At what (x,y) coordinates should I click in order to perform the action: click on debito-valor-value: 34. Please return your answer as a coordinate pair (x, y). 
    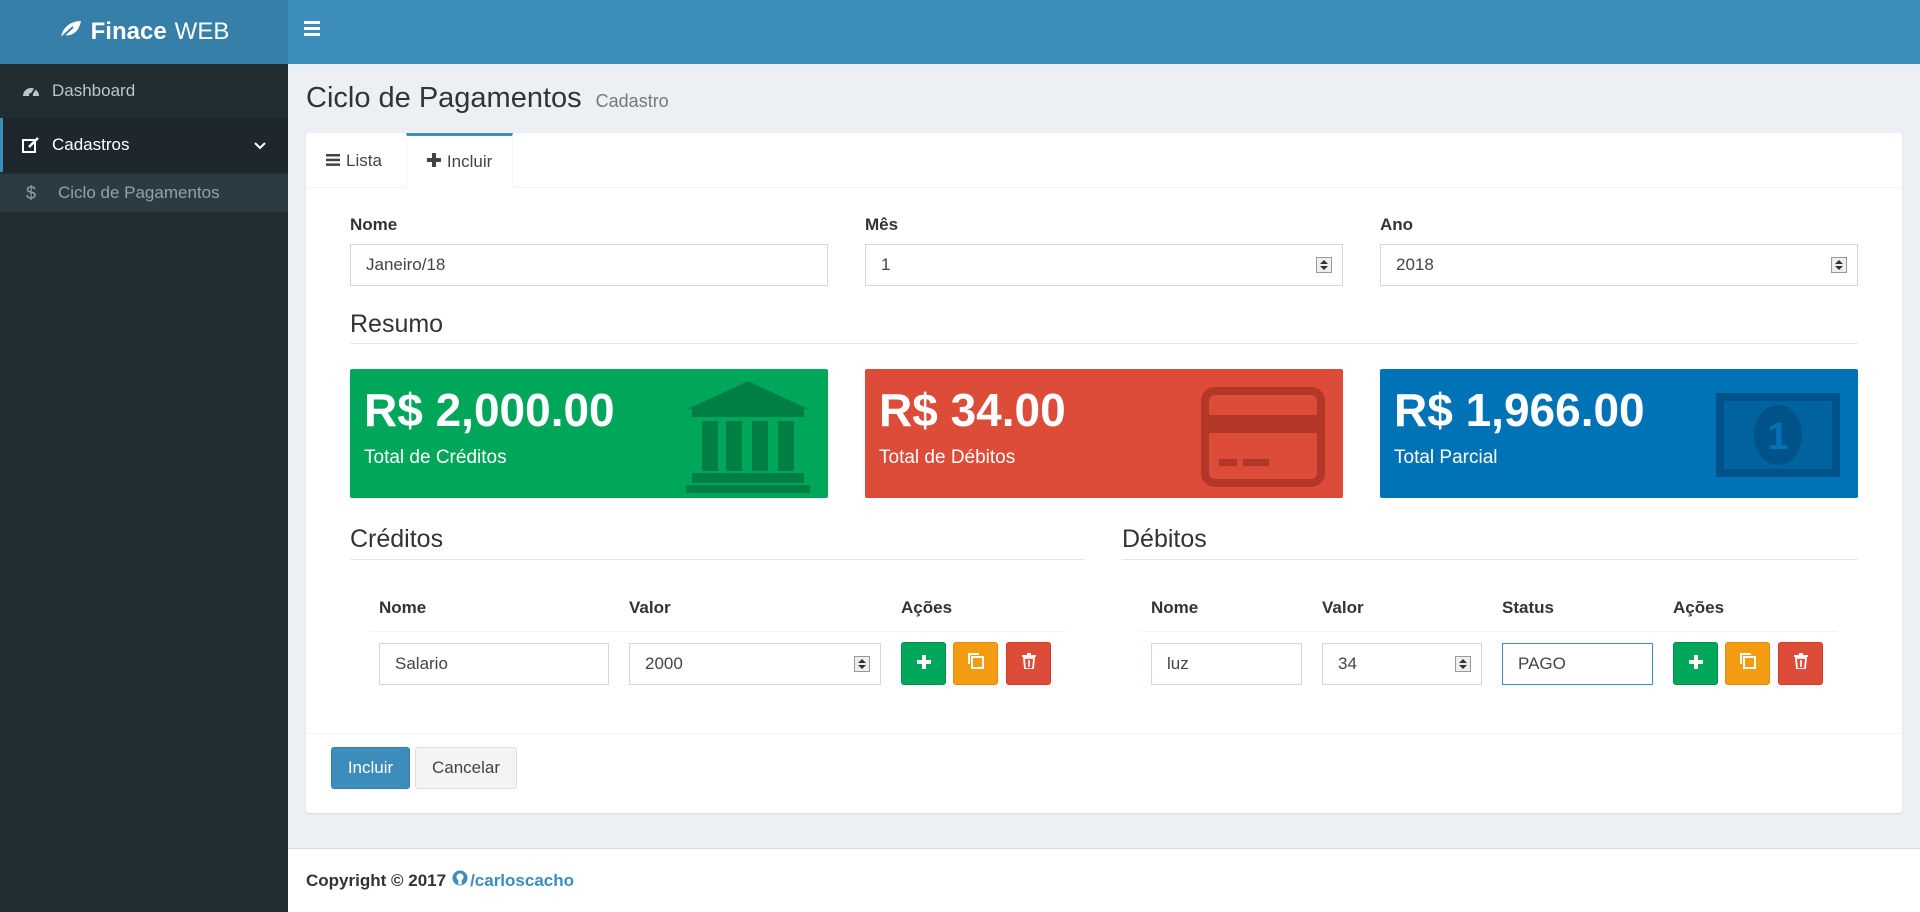
    Looking at the image, I should click on (1347, 663).